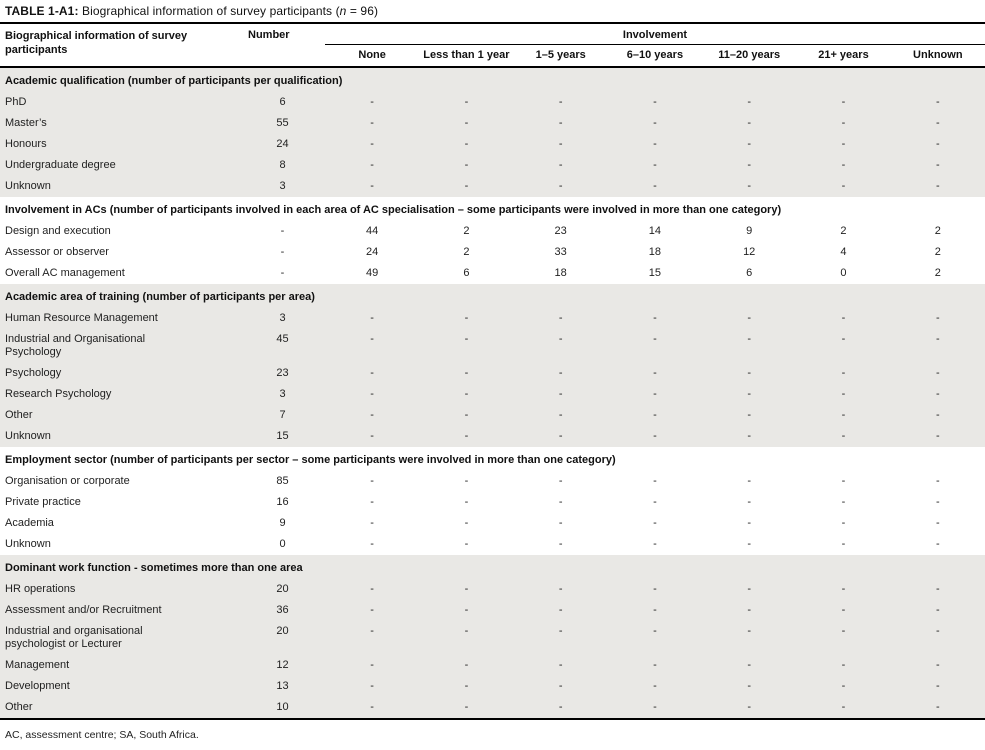 This screenshot has height=750, width=985. What do you see at coordinates (655, 231) in the screenshot?
I see `involvement-cell: 14` at bounding box center [655, 231].